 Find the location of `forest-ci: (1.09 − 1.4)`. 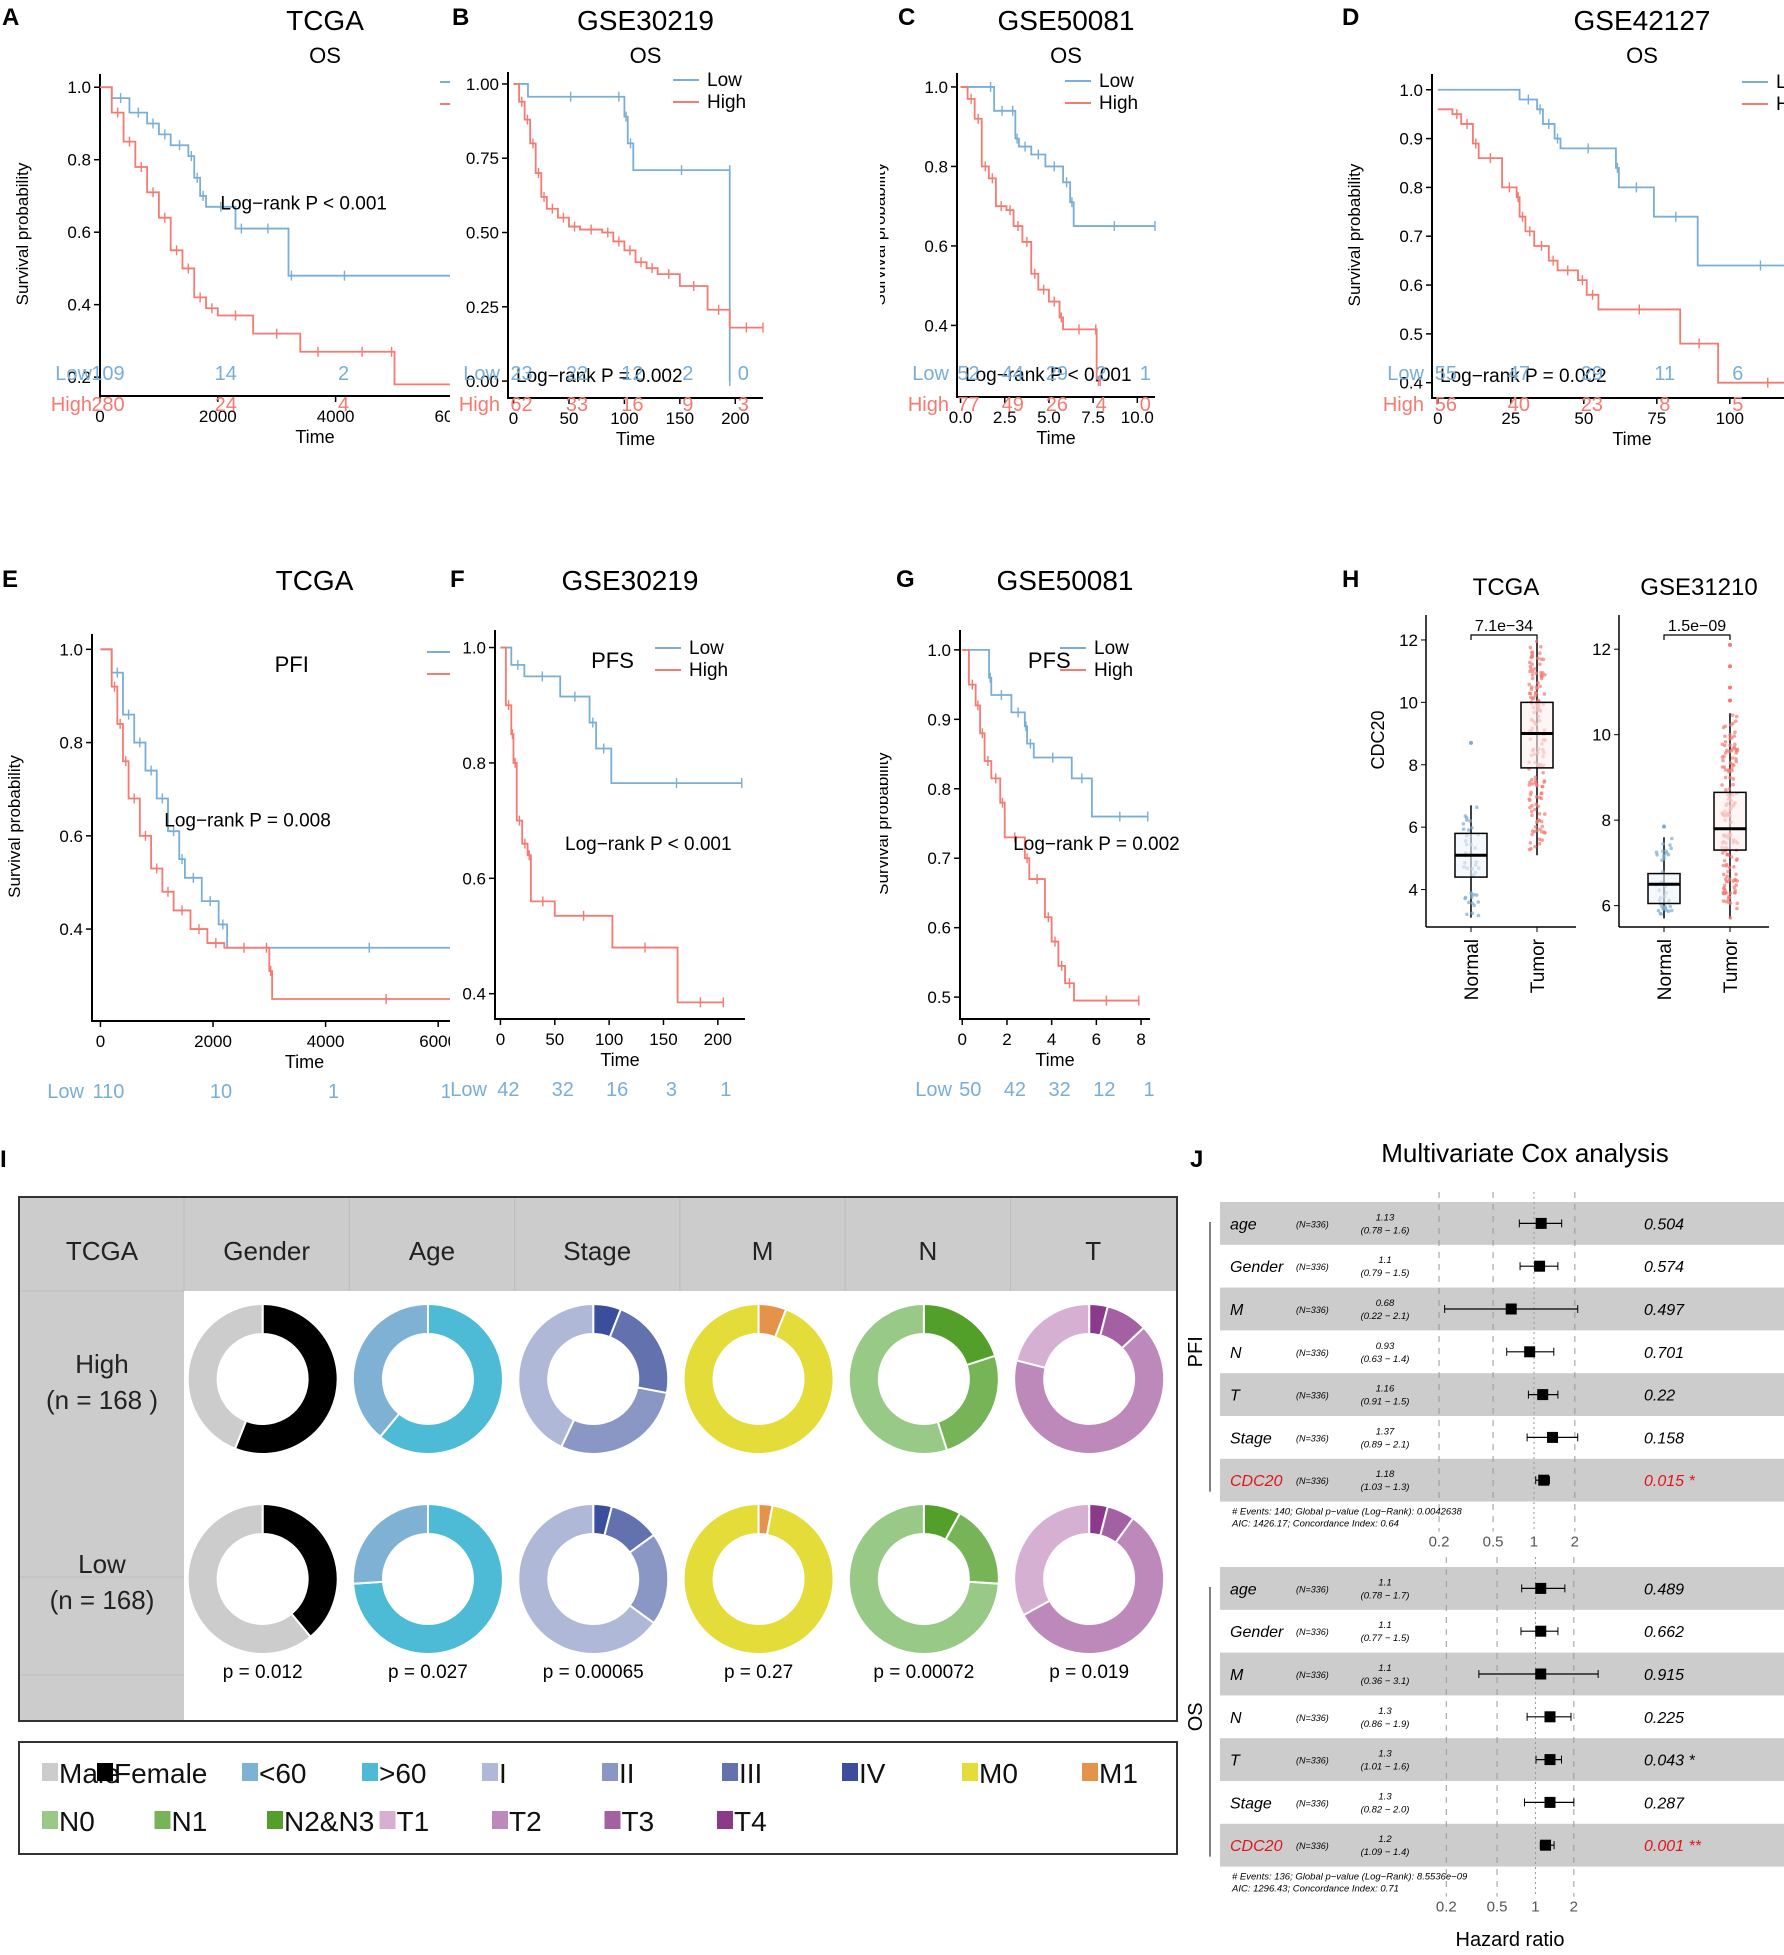

forest-ci: (1.09 − 1.4) is located at coordinates (1385, 1852).